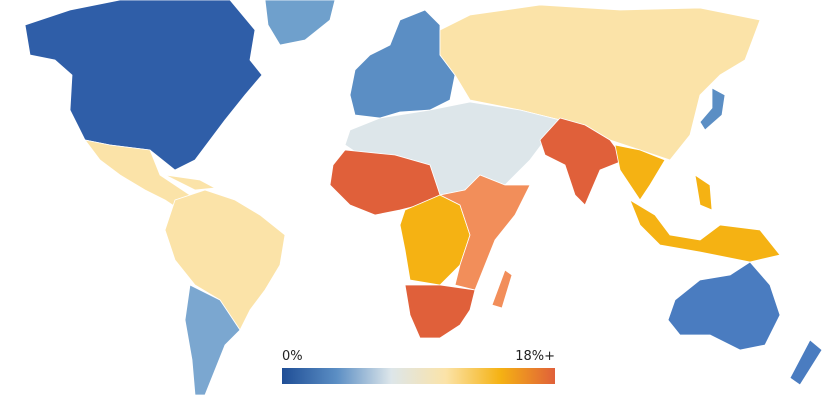 The width and height of the screenshot is (836, 400). I want to click on legend-min-label: 0%, so click(292, 356).